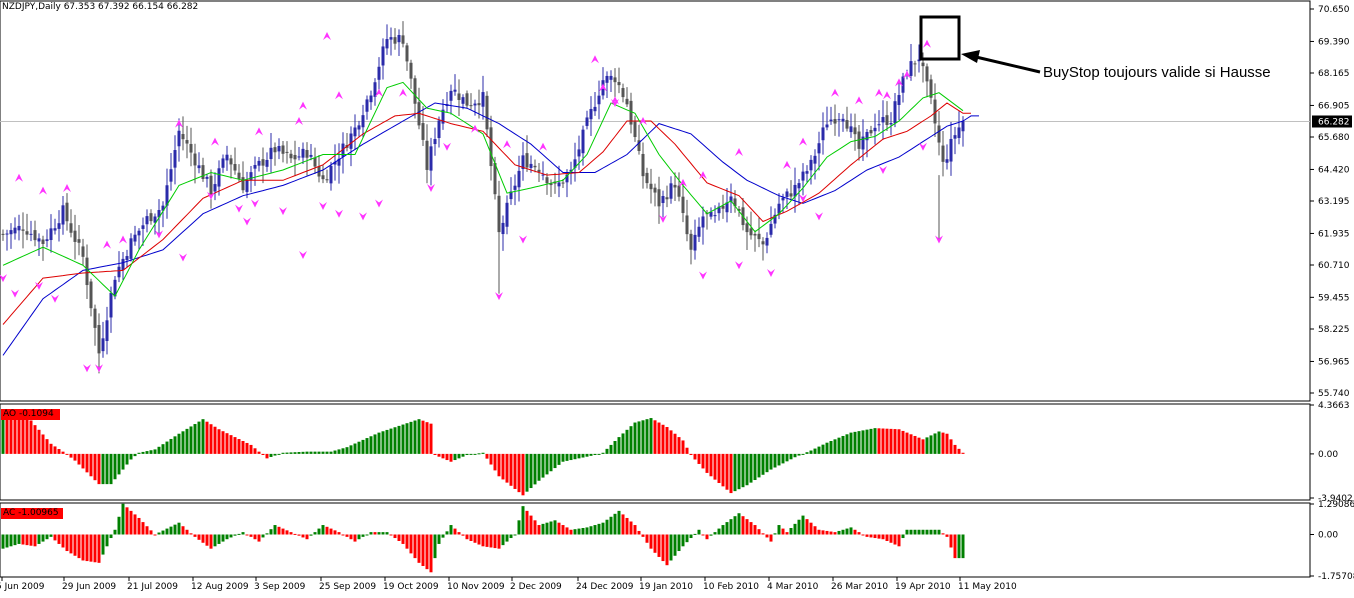 The image size is (1354, 598). I want to click on y-tick-label: 63.195, so click(1334, 202).